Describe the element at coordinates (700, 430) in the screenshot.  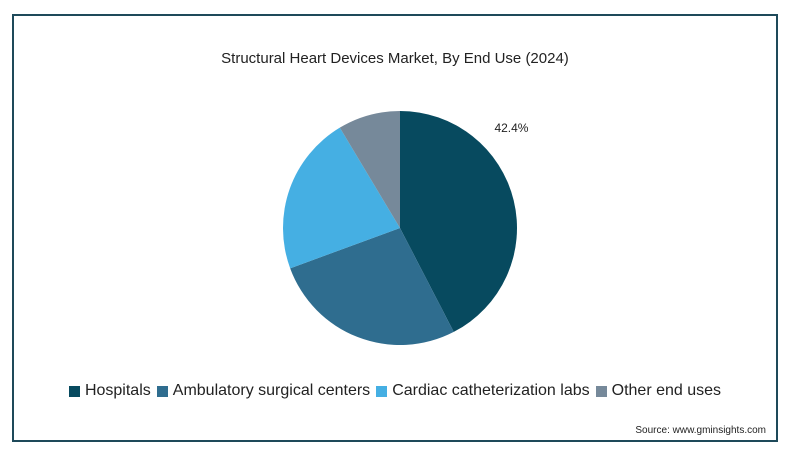
I see `source-note: Source: www.gminsights.com` at that location.